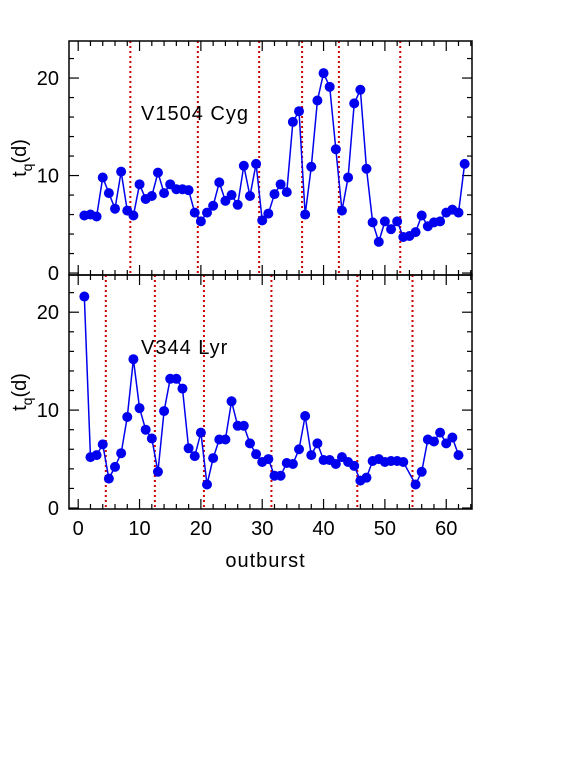  I want to click on x-tick-label: 50, so click(385, 529).